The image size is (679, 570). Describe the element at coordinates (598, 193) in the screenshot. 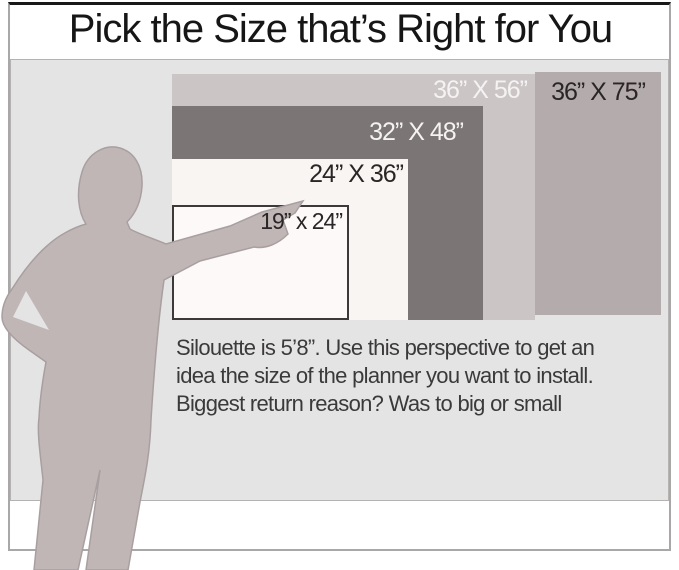

I see `size-rect-36x75: 36” X 75”` at that location.